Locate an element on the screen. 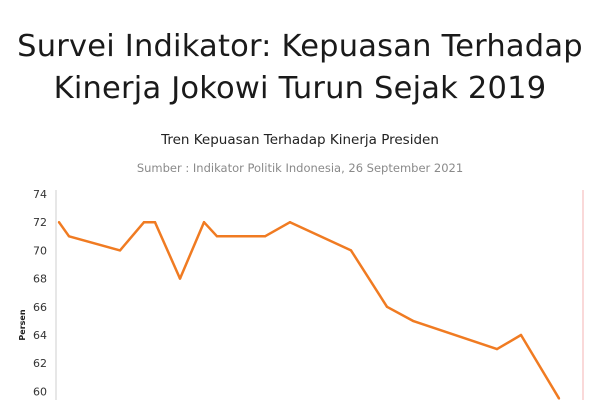 This screenshot has width=600, height=400. y-tick-label: 72 is located at coordinates (40, 222).